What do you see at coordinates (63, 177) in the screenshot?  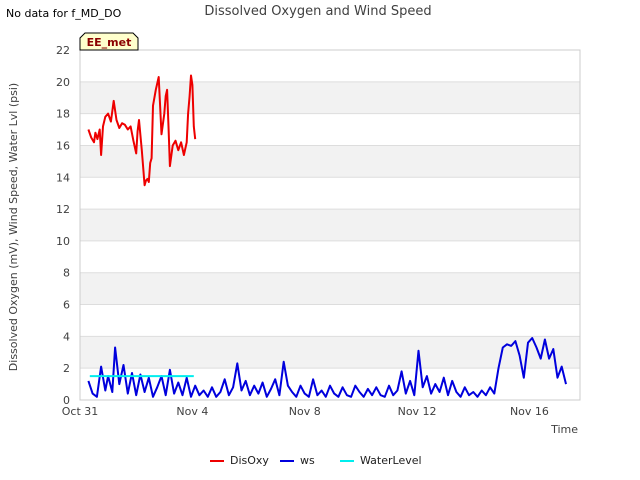 I see `y-tick-label: 14` at bounding box center [63, 177].